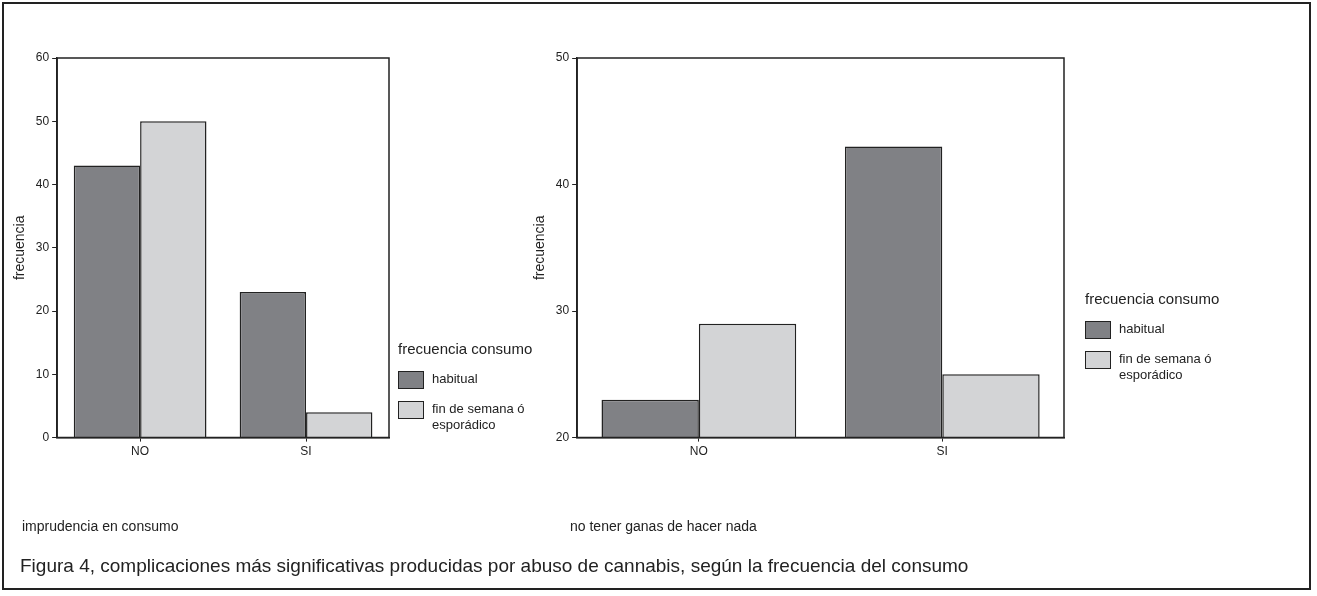 Image resolution: width=1317 pixels, height=596 pixels. I want to click on y-tick-label: 0, so click(46, 436).